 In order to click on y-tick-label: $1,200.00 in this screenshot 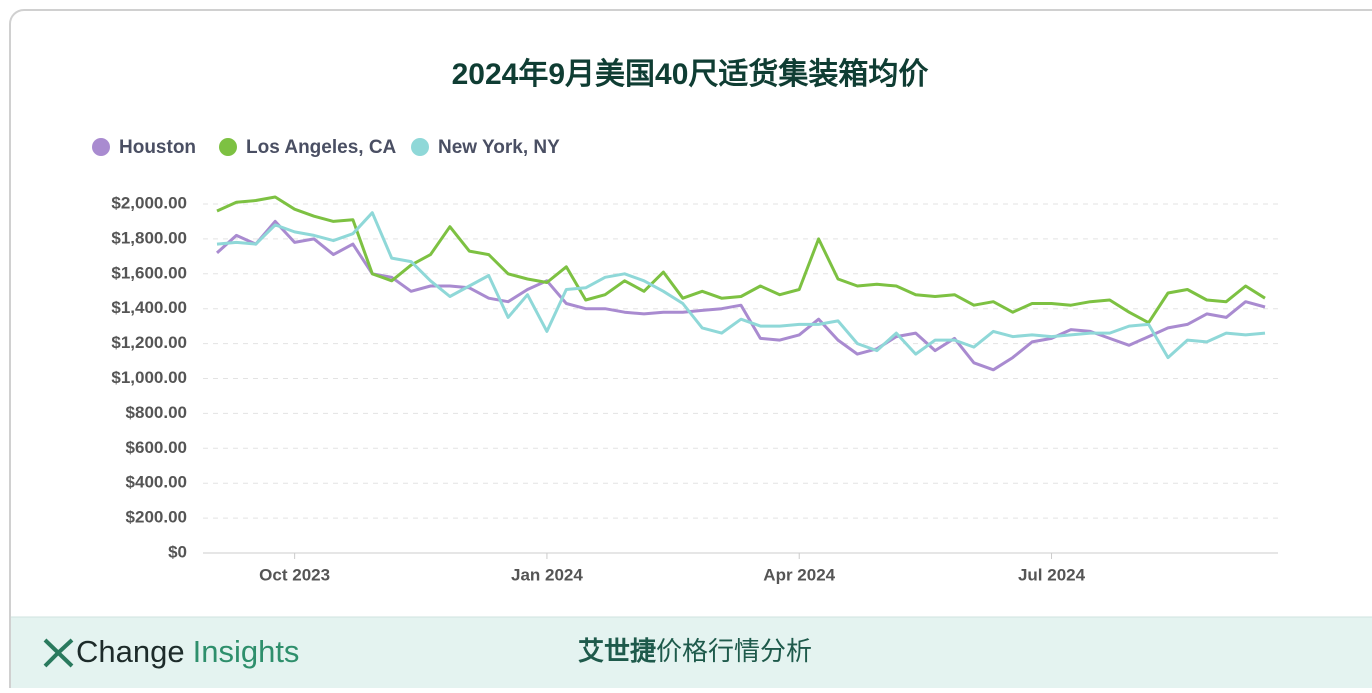, I will do `click(149, 342)`.